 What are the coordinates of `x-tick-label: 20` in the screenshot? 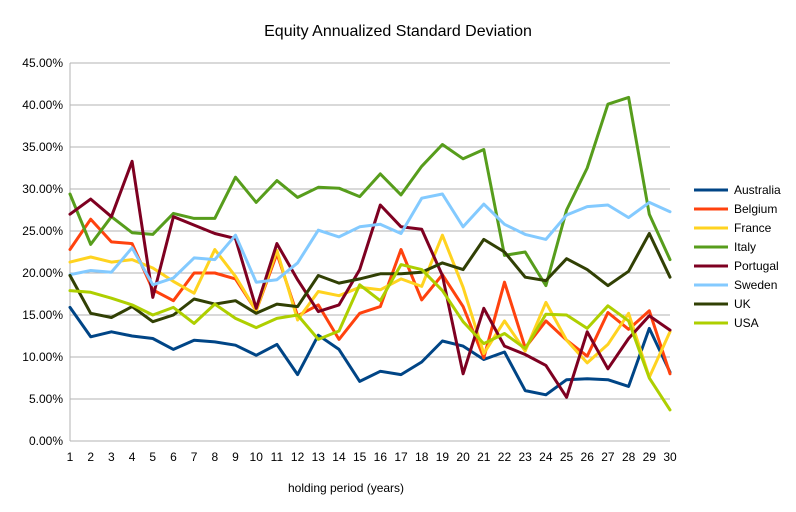 It's located at (463, 457).